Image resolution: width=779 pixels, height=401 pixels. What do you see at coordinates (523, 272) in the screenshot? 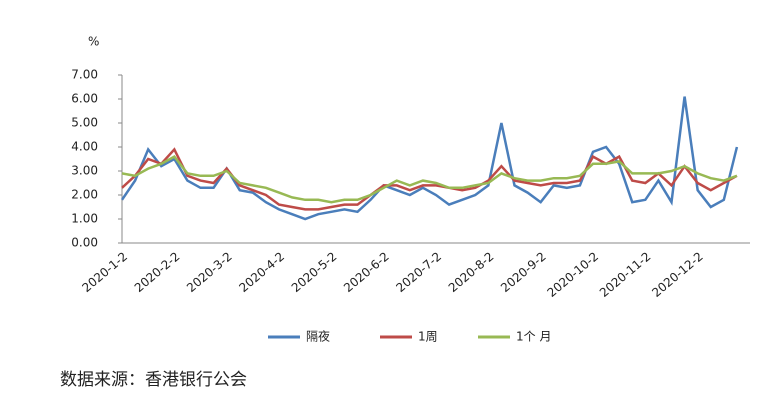
I see `x-tick-label: 2020-9-2` at bounding box center [523, 272].